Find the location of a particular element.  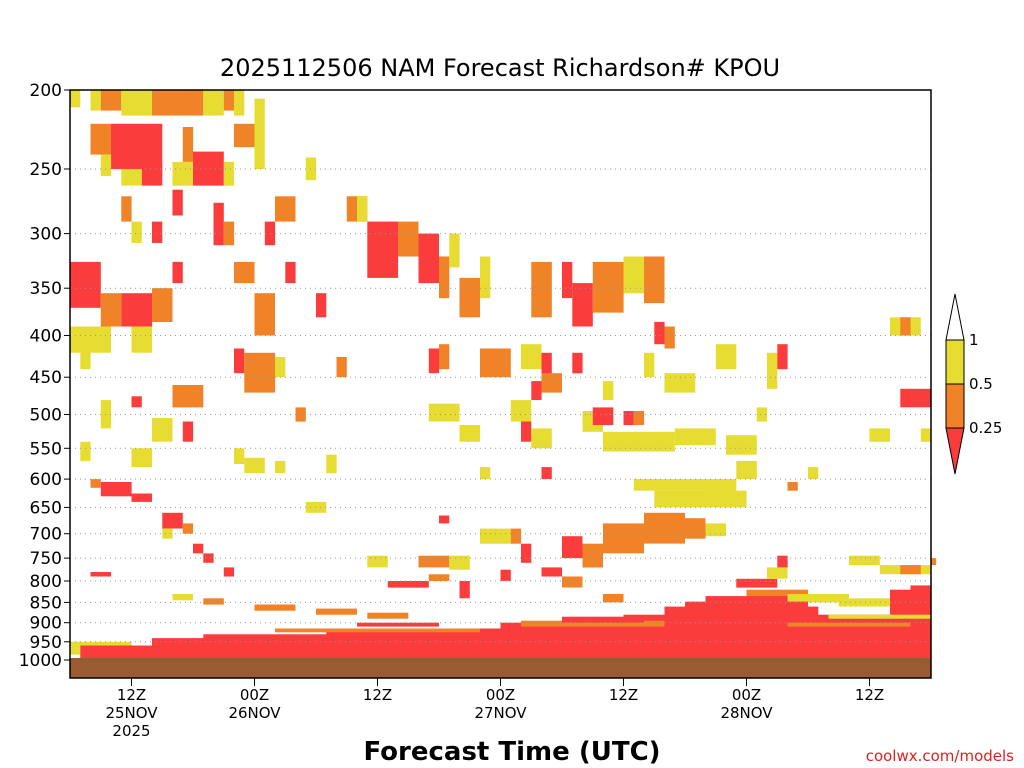

y-tick-label: 750 is located at coordinates (46, 559).